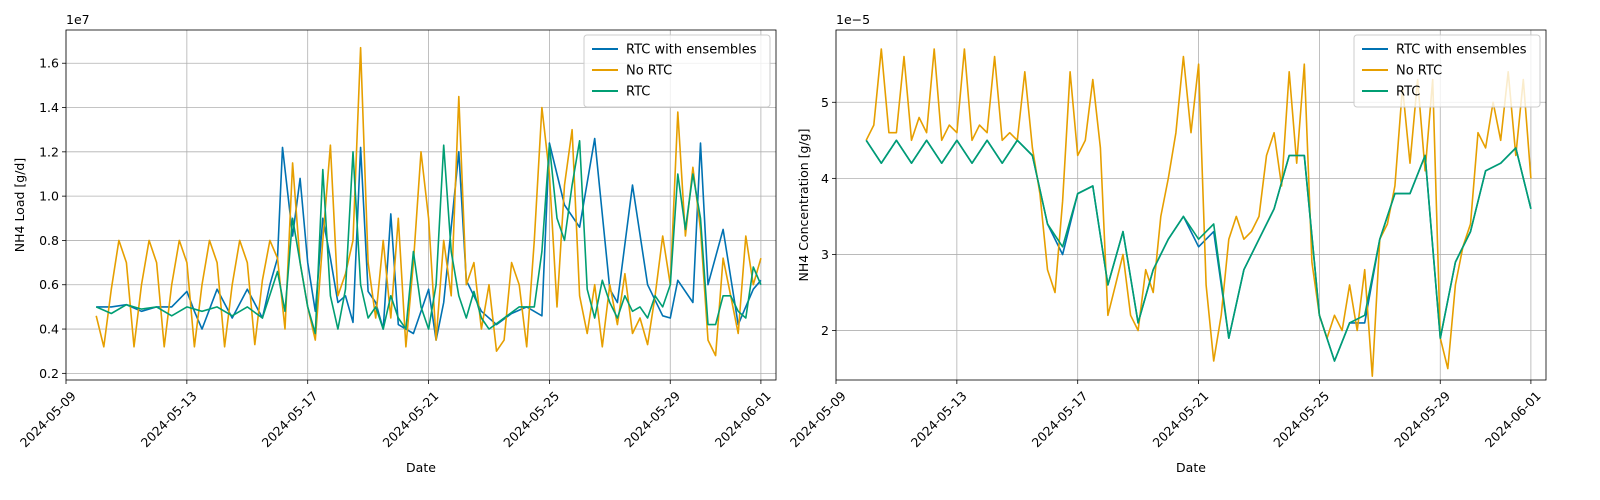 The width and height of the screenshot is (1600, 500). I want to click on load-legend-label-0: RTC with ensembles, so click(691, 50).